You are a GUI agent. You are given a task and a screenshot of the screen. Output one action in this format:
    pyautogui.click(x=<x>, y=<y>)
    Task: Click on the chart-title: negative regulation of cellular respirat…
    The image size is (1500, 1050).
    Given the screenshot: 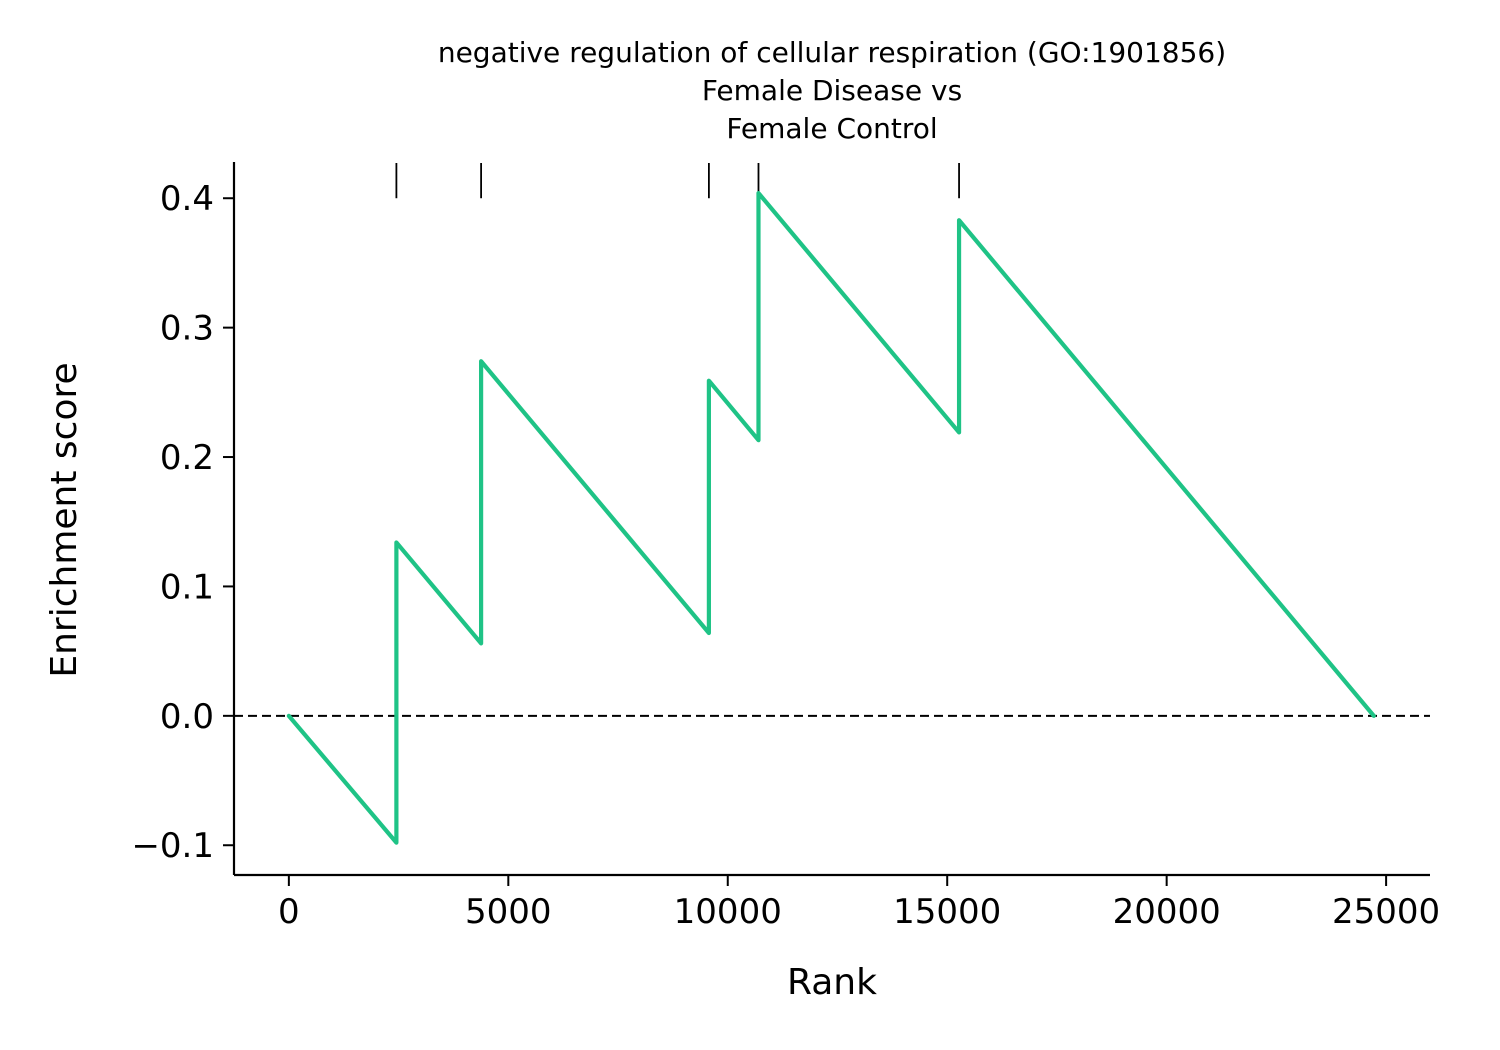 What is the action you would take?
    pyautogui.click(x=832, y=90)
    